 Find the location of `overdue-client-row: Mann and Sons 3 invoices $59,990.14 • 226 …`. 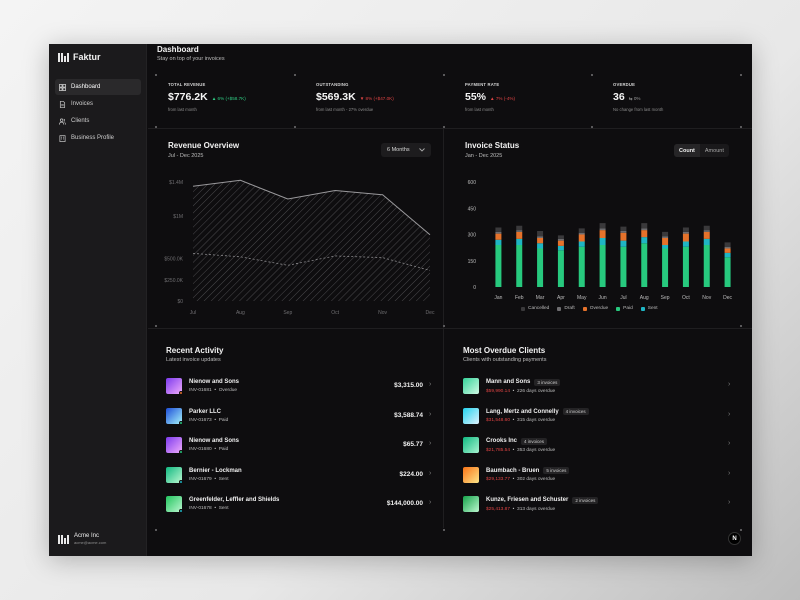

overdue-client-row: Mann and Sons 3 invoices $59,990.14 • 226 … is located at coordinates (598, 386).